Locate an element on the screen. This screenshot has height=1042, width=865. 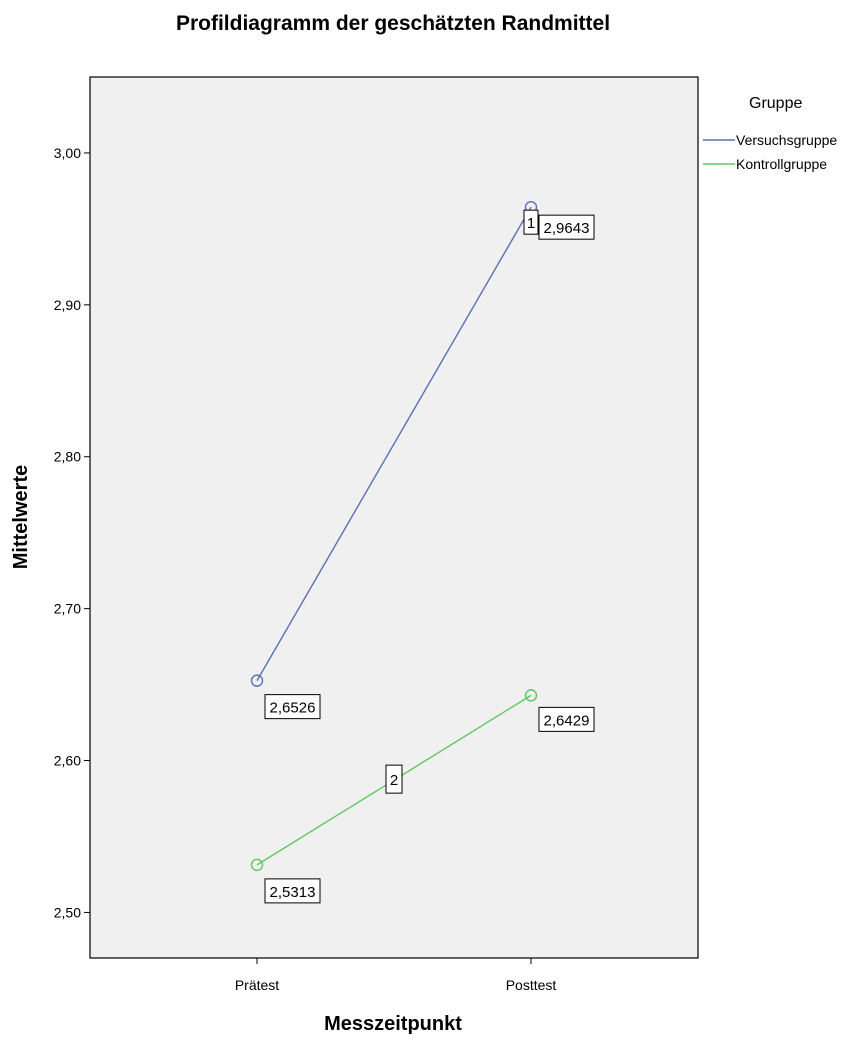
x-axis-title: Messzeitpunkt is located at coordinates (393, 1024).